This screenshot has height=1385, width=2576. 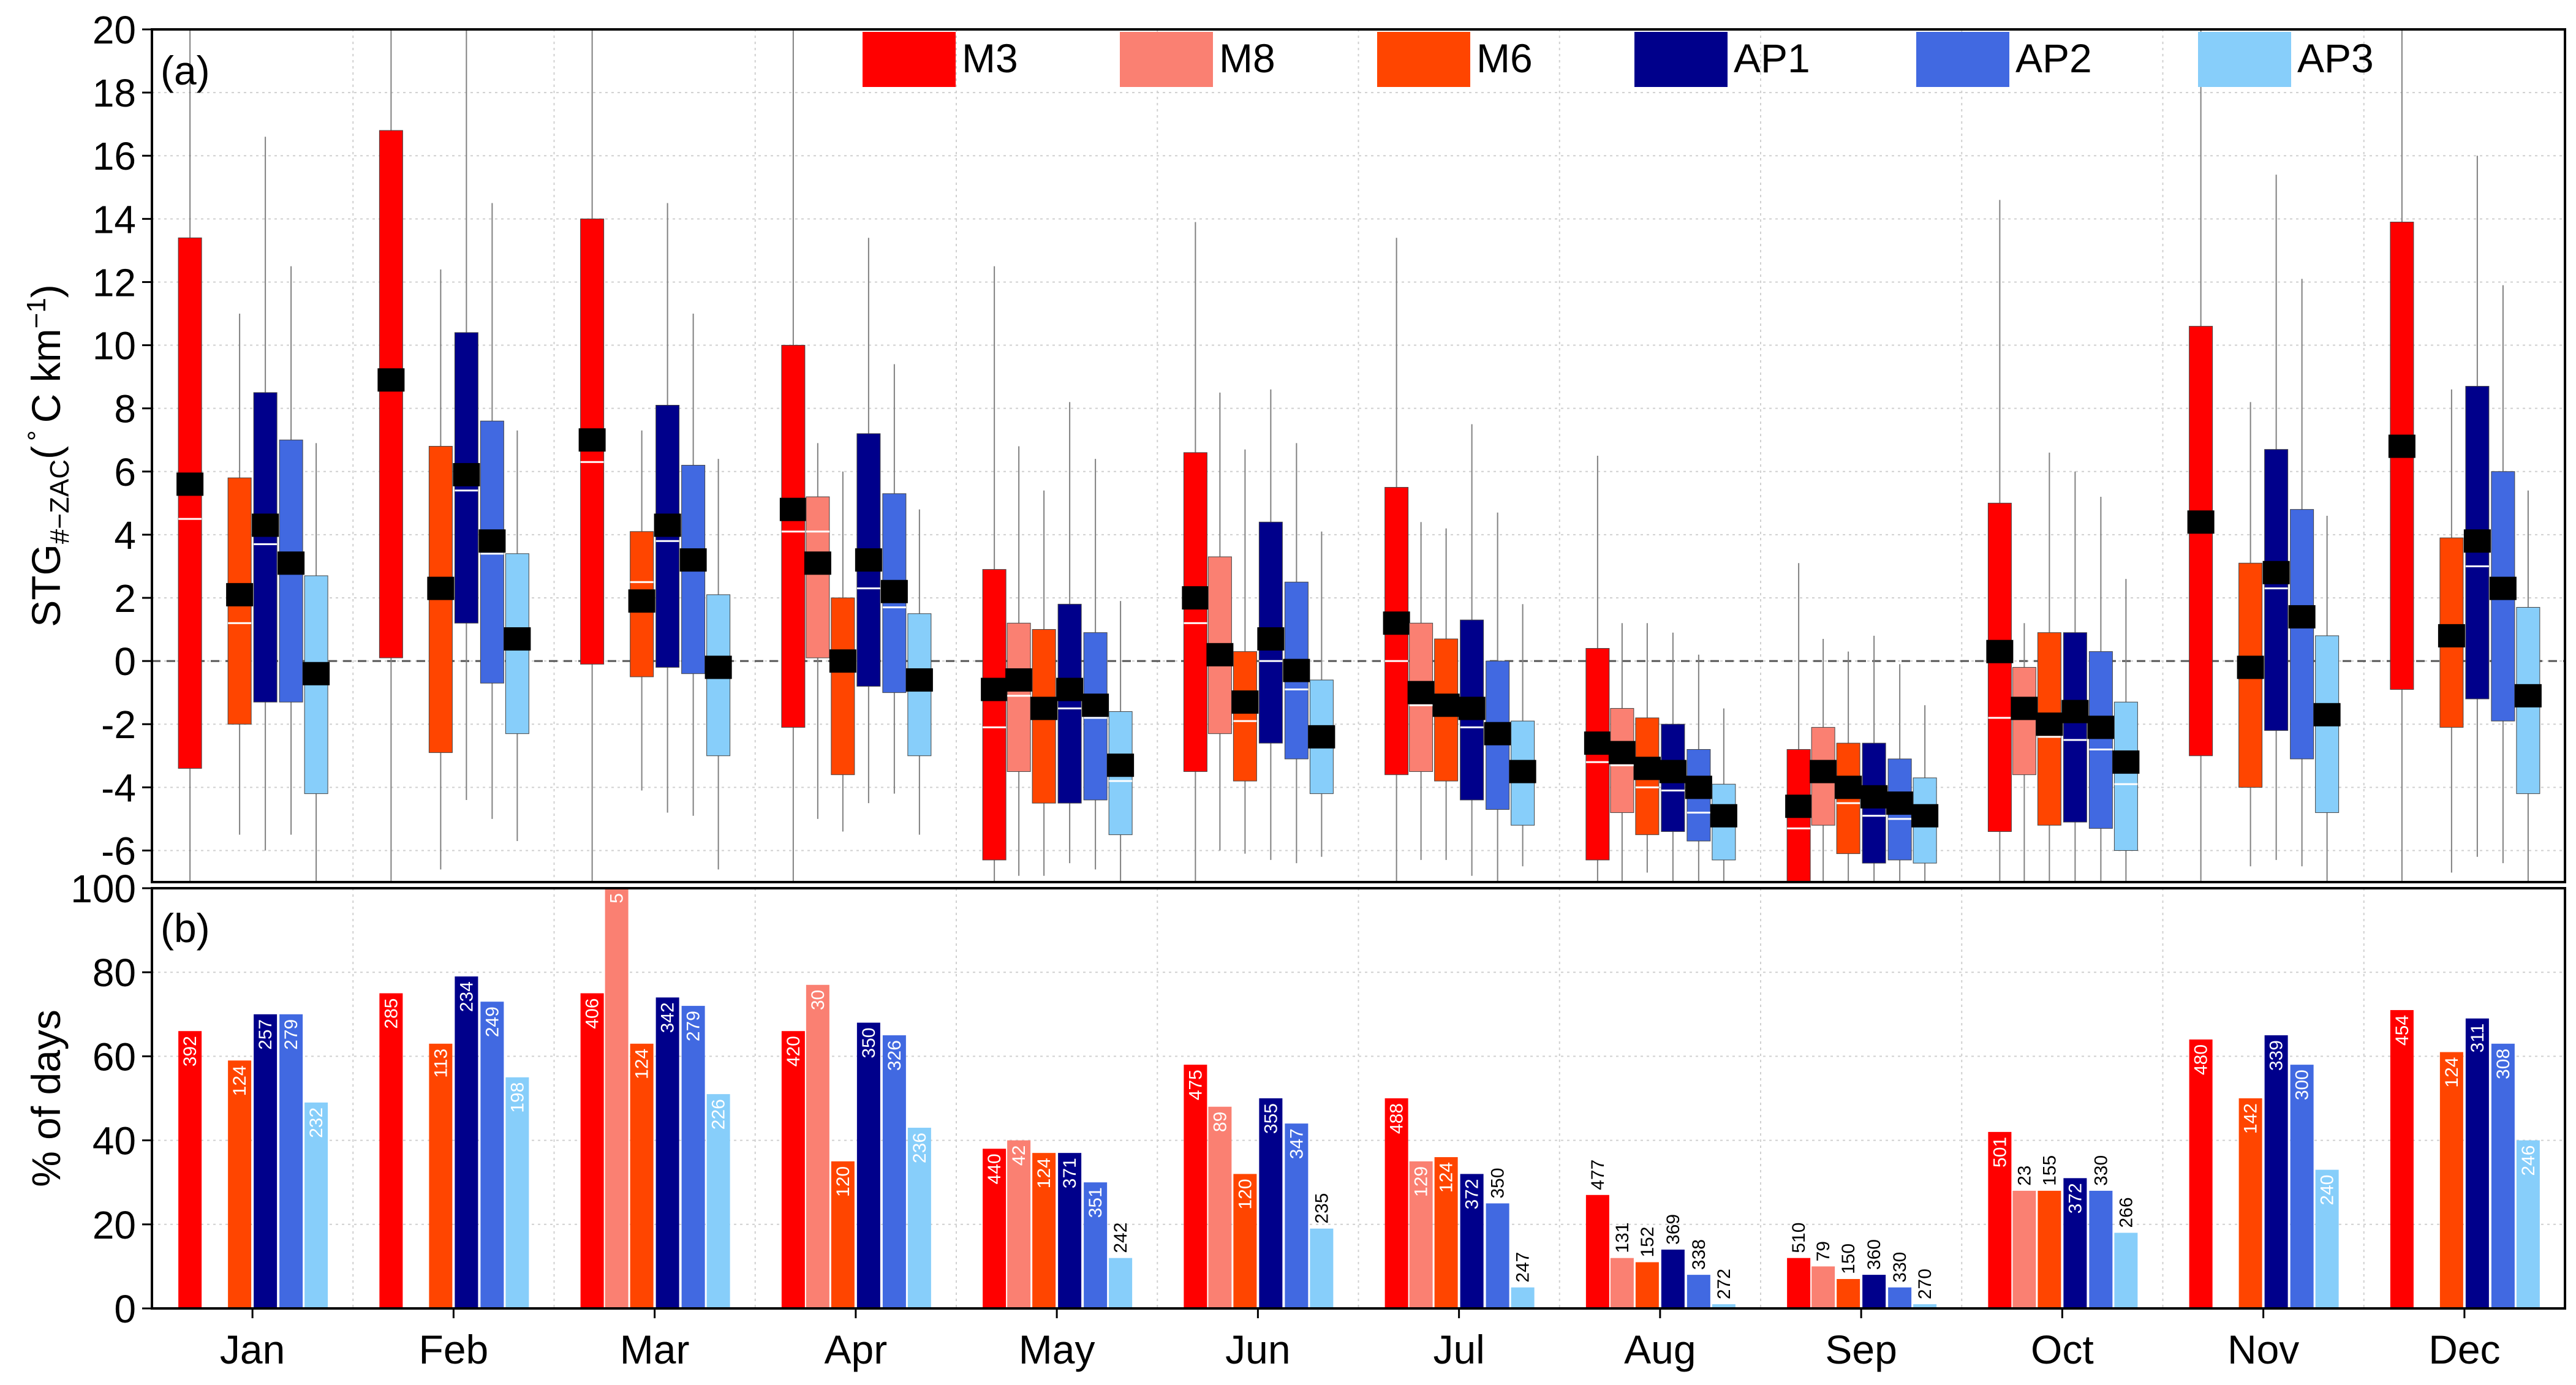 I want to click on bar-M6-Jun, so click(x=1245, y=1241).